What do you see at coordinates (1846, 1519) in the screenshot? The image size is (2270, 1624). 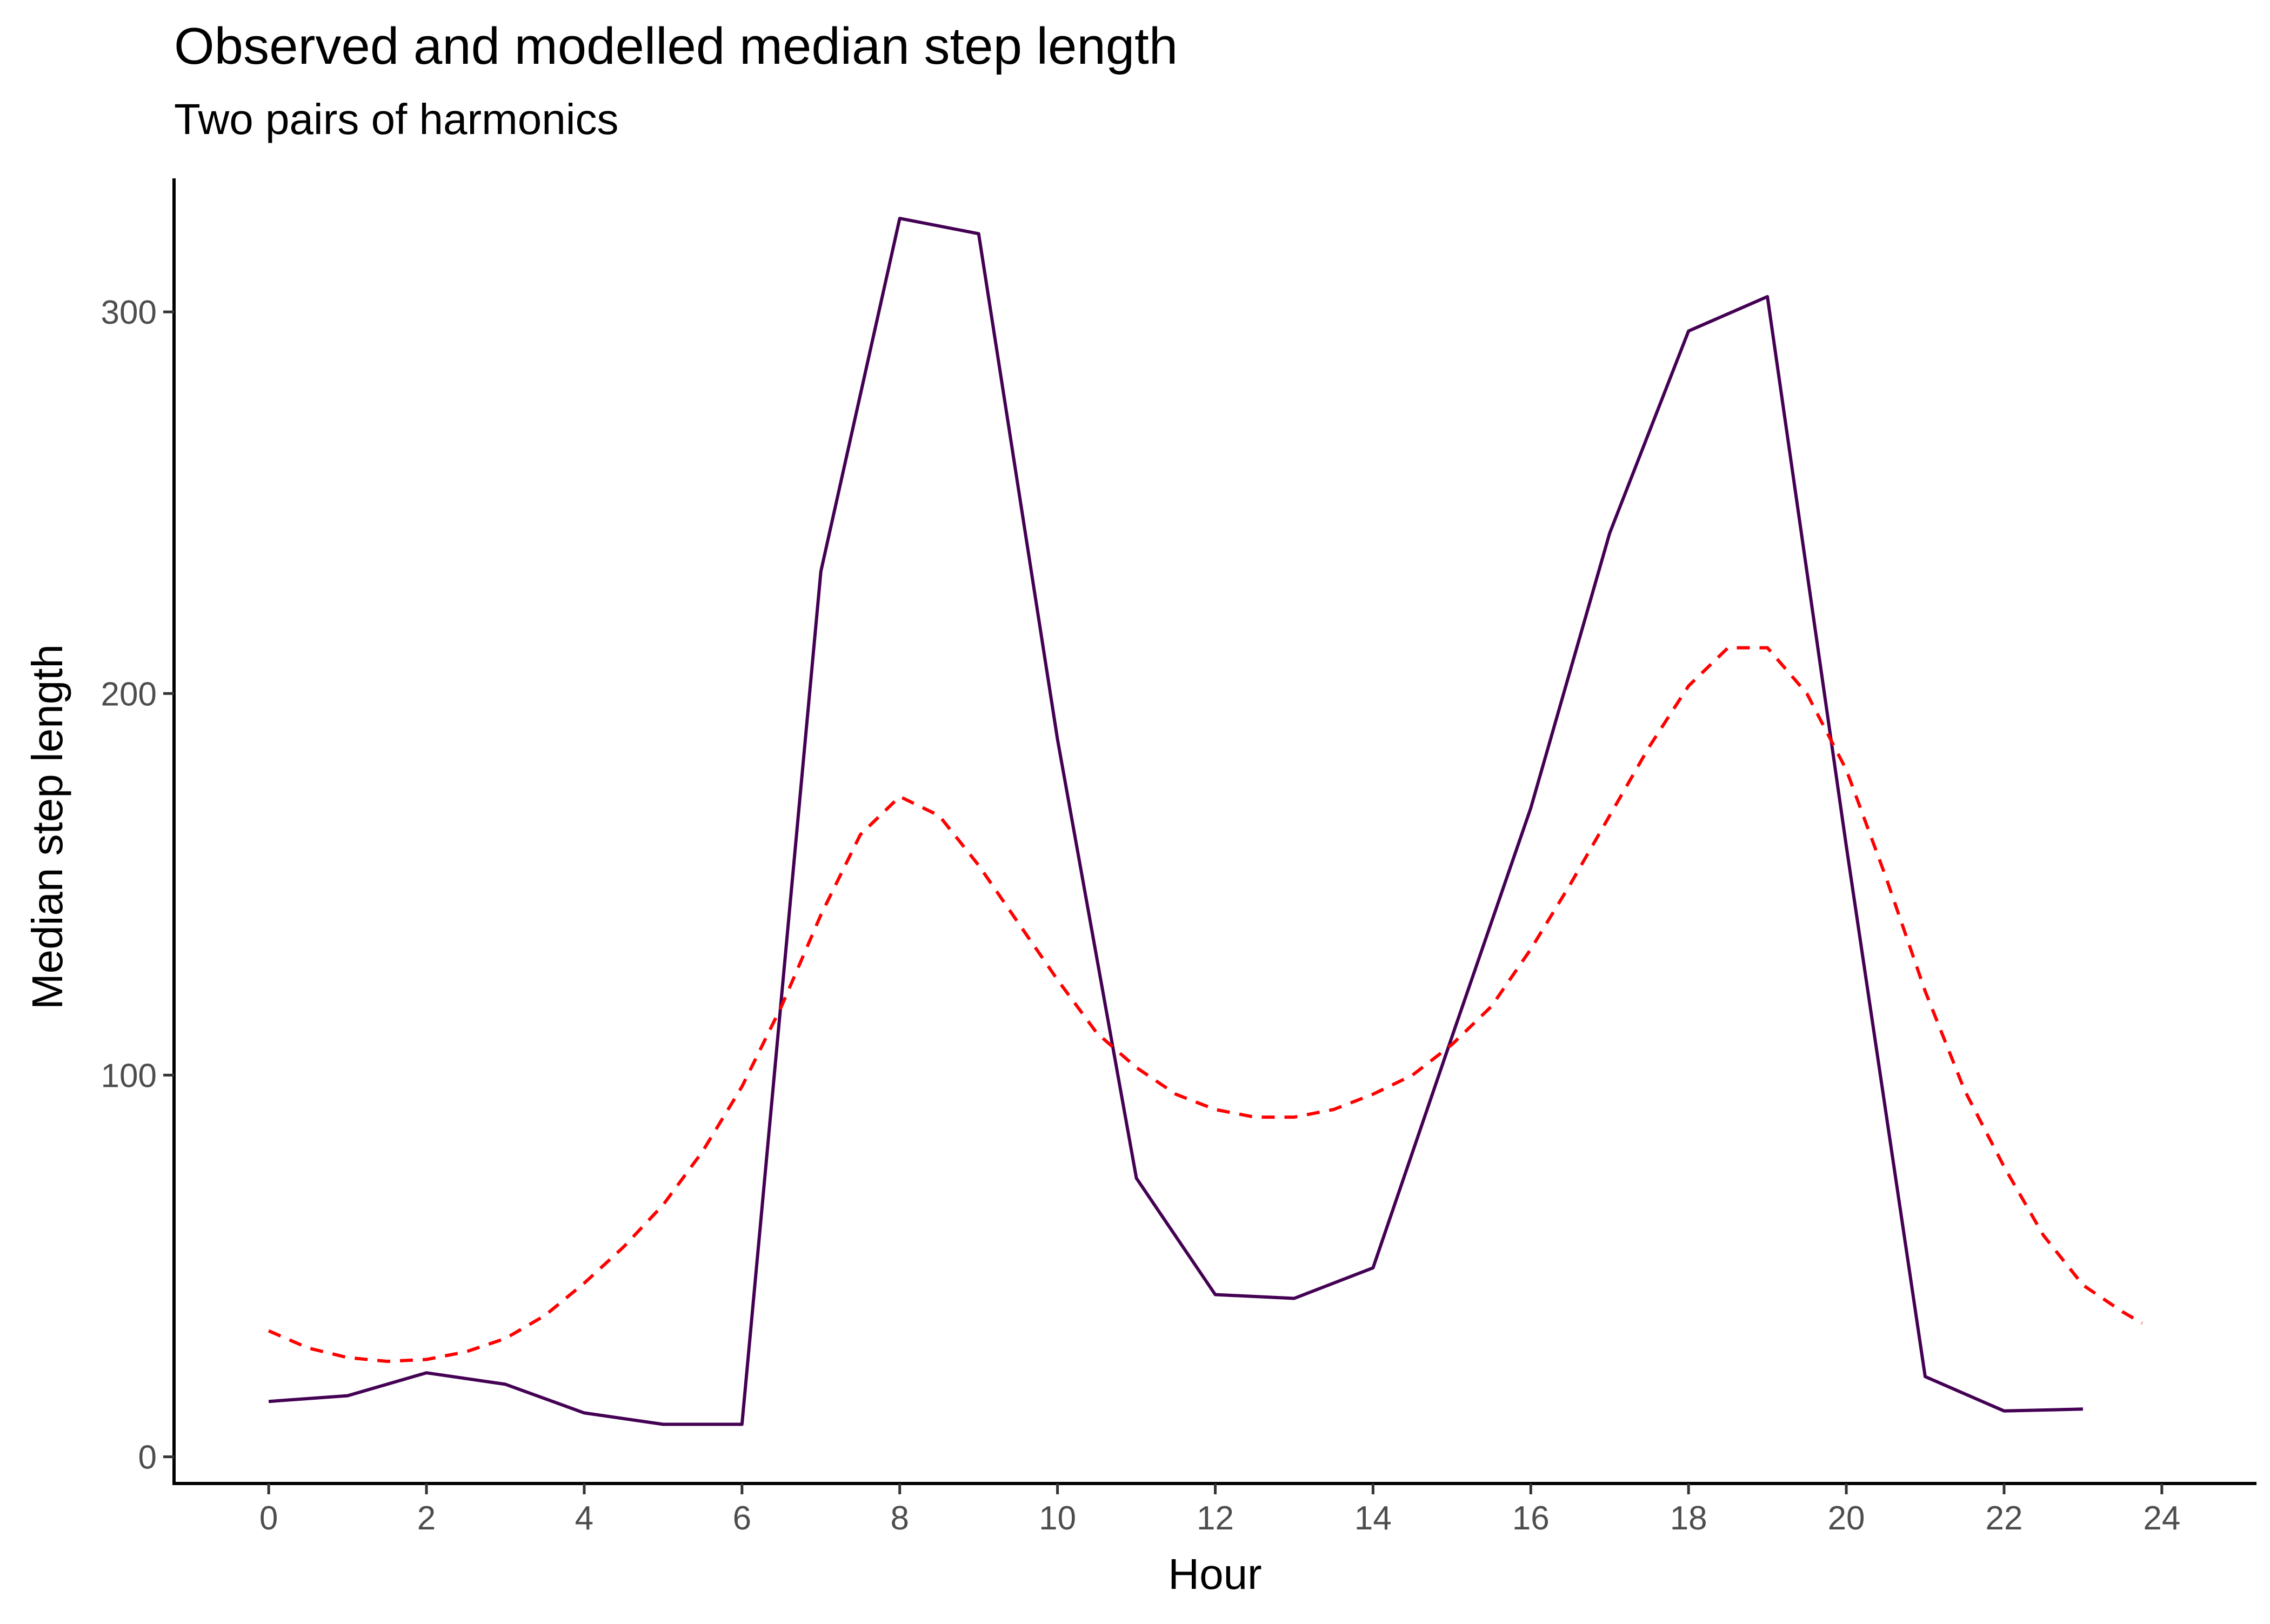 I see `x-tick-label: 20` at bounding box center [1846, 1519].